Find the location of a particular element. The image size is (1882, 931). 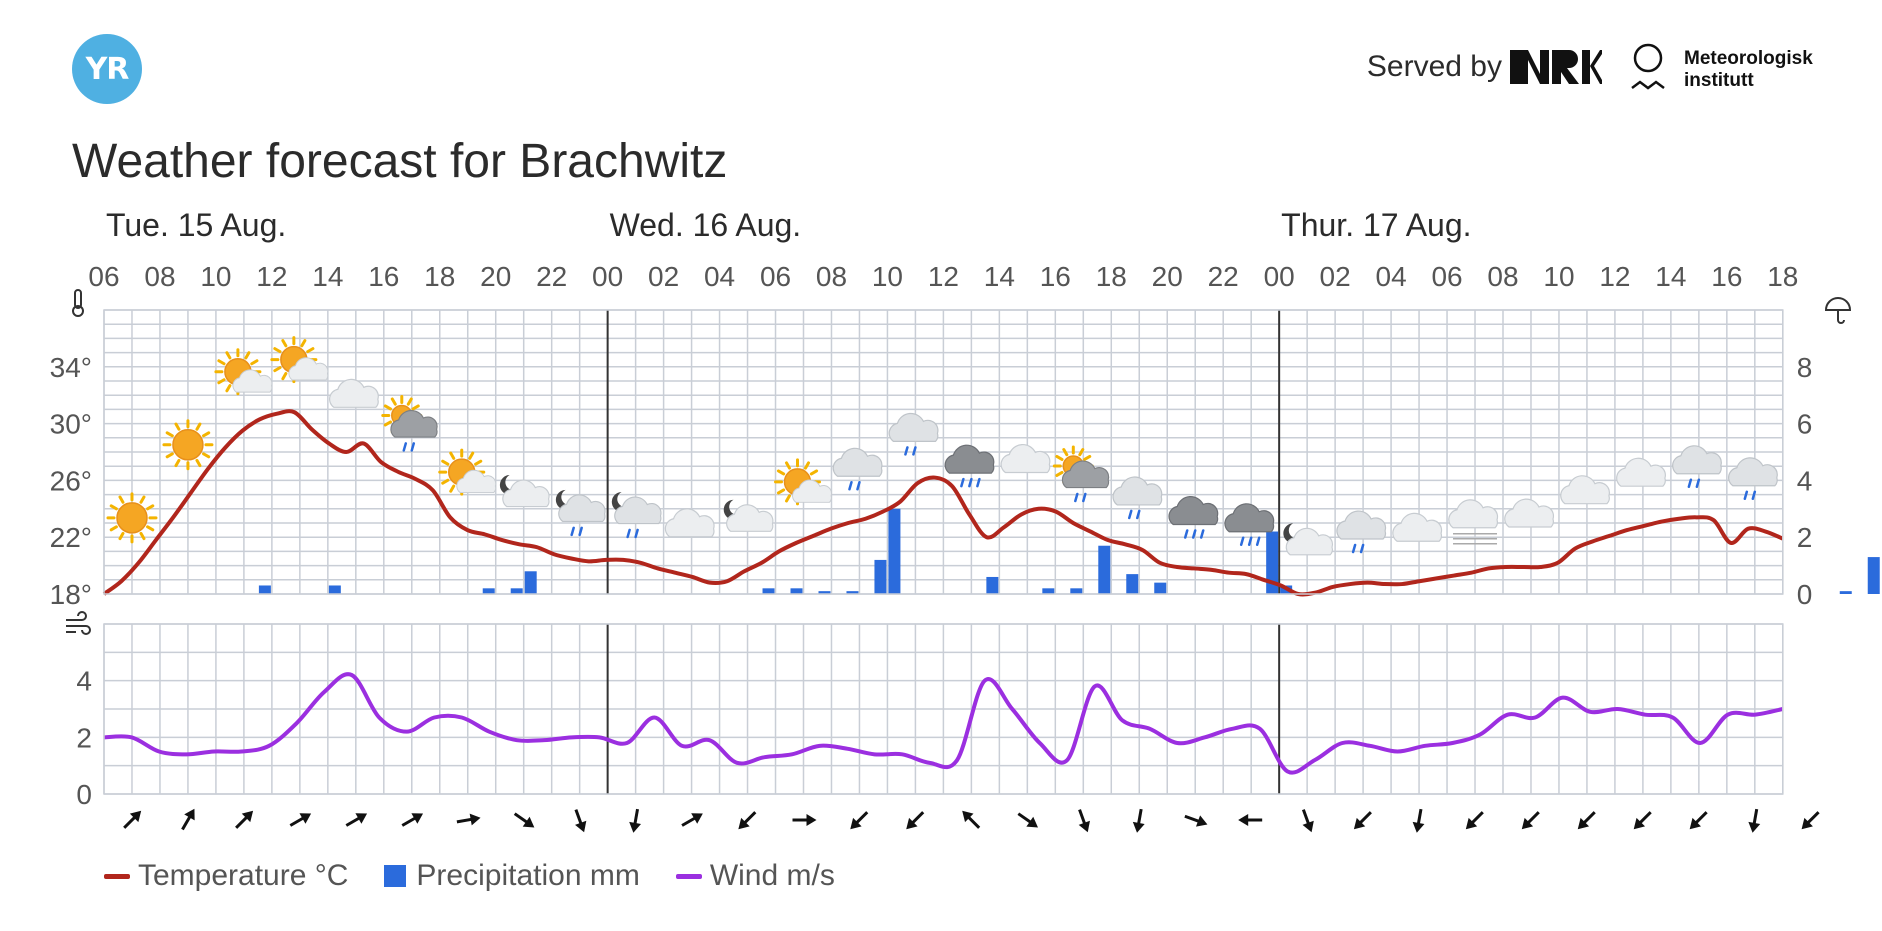

hour-tick-label: 16 is located at coordinates (1726, 276).